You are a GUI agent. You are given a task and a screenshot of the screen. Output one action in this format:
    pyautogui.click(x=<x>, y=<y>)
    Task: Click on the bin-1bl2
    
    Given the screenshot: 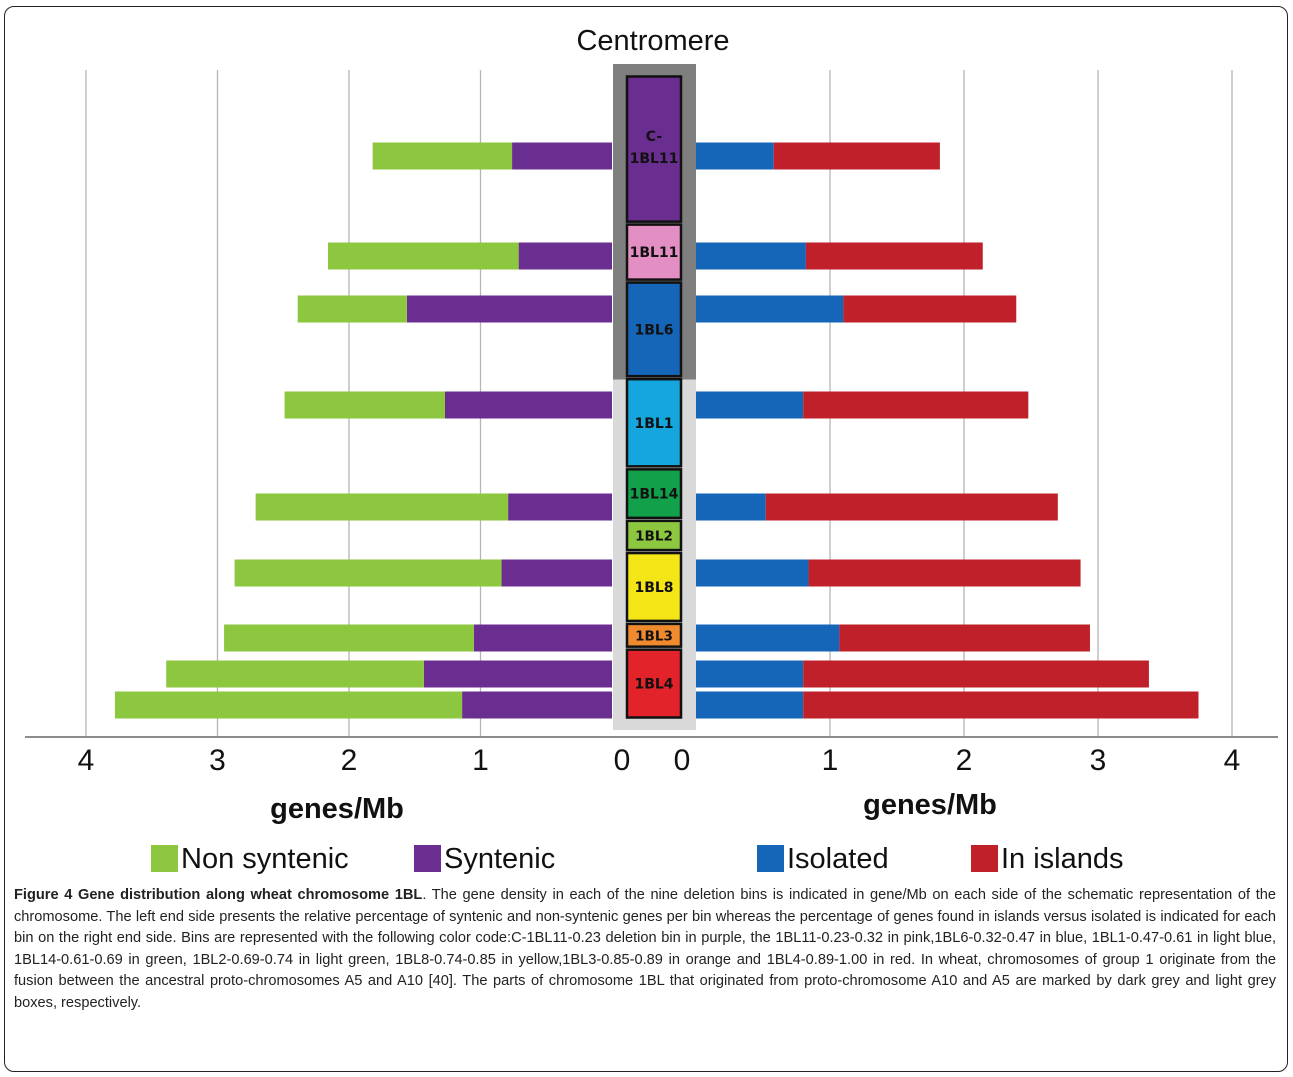 What is the action you would take?
    pyautogui.click(x=654, y=535)
    